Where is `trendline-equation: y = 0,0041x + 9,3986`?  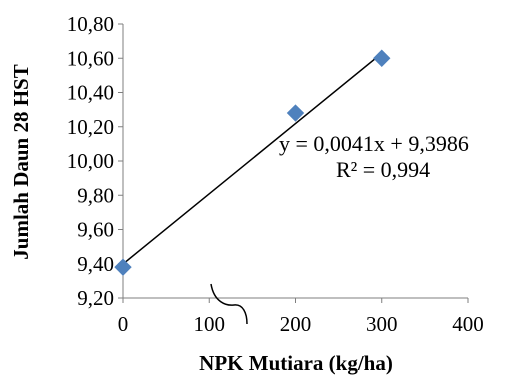
trendline-equation: y = 0,0041x + 9,3986 is located at coordinates (374, 143).